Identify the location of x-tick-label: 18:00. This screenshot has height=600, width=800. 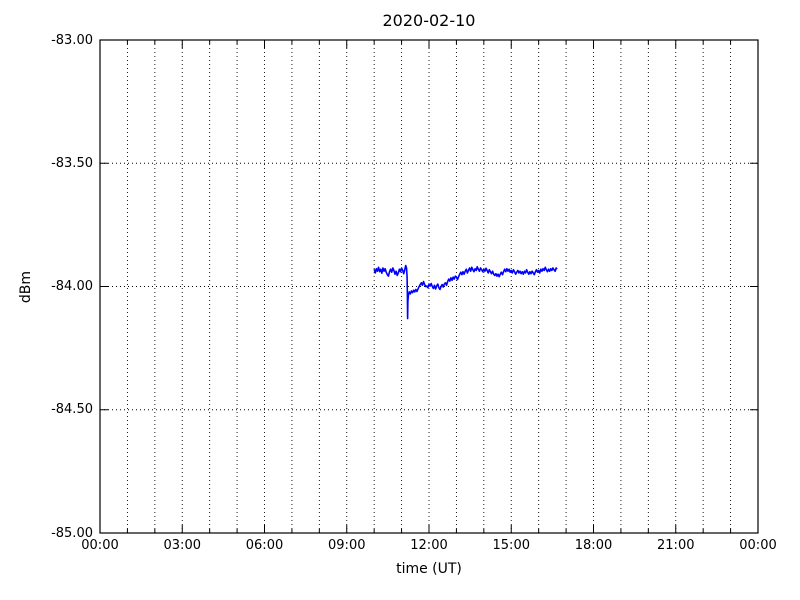
(593, 545).